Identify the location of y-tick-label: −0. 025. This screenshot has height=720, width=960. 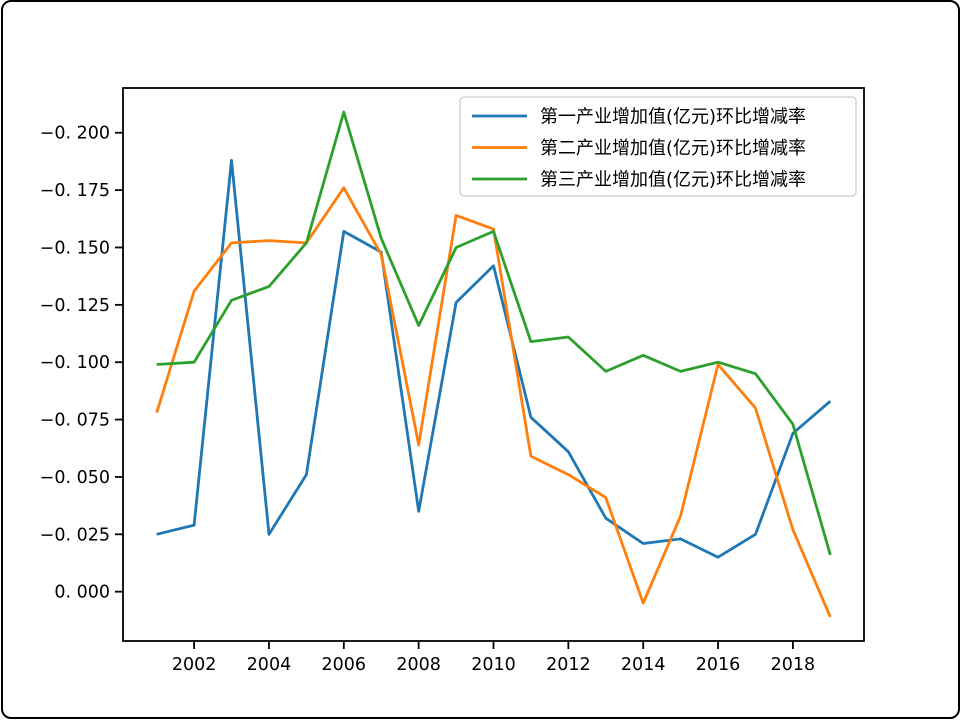
(74, 535).